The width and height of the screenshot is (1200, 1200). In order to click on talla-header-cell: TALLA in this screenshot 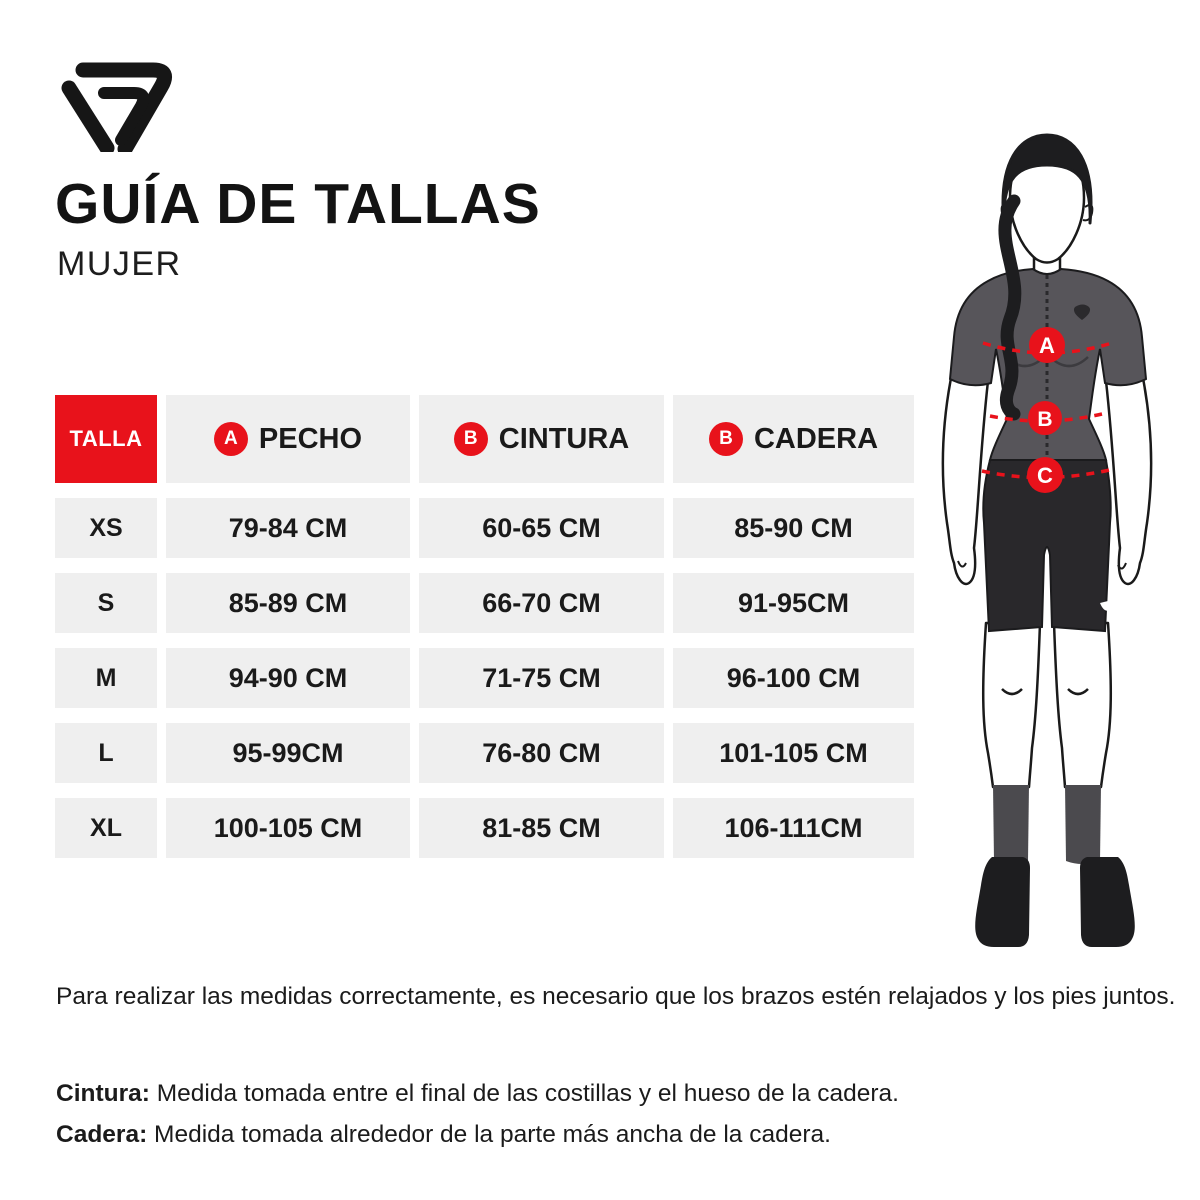, I will do `click(106, 439)`.